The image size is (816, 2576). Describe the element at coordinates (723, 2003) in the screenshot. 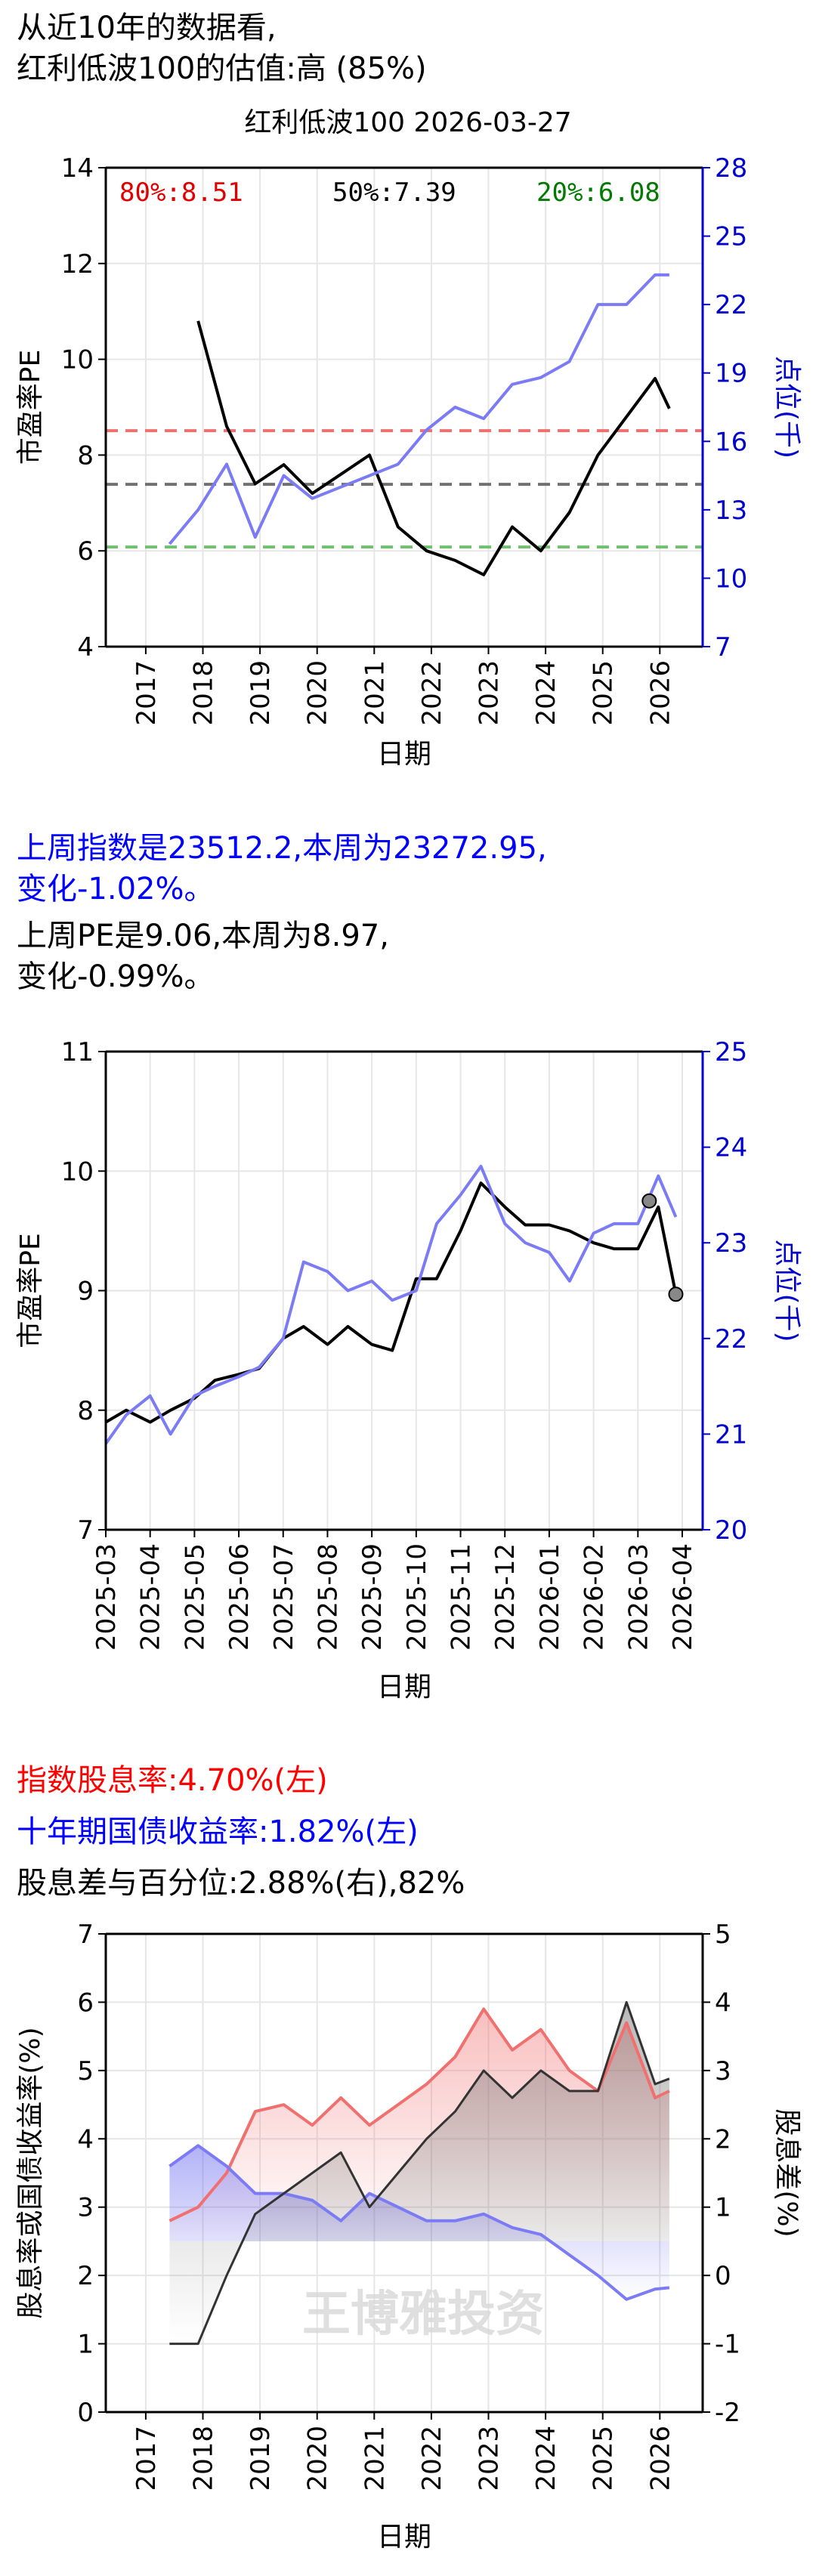

I see `right-tick-label: 4` at that location.